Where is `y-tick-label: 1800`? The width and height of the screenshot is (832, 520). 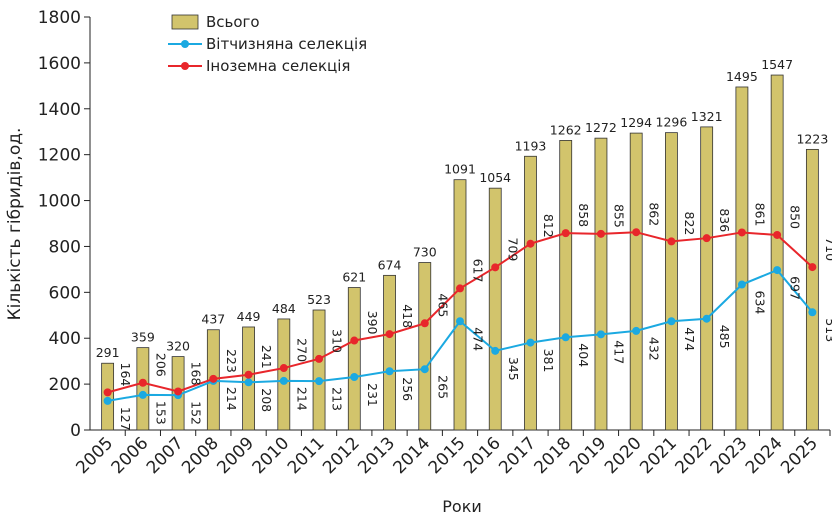
y-tick-label: 1800 is located at coordinates (59, 18).